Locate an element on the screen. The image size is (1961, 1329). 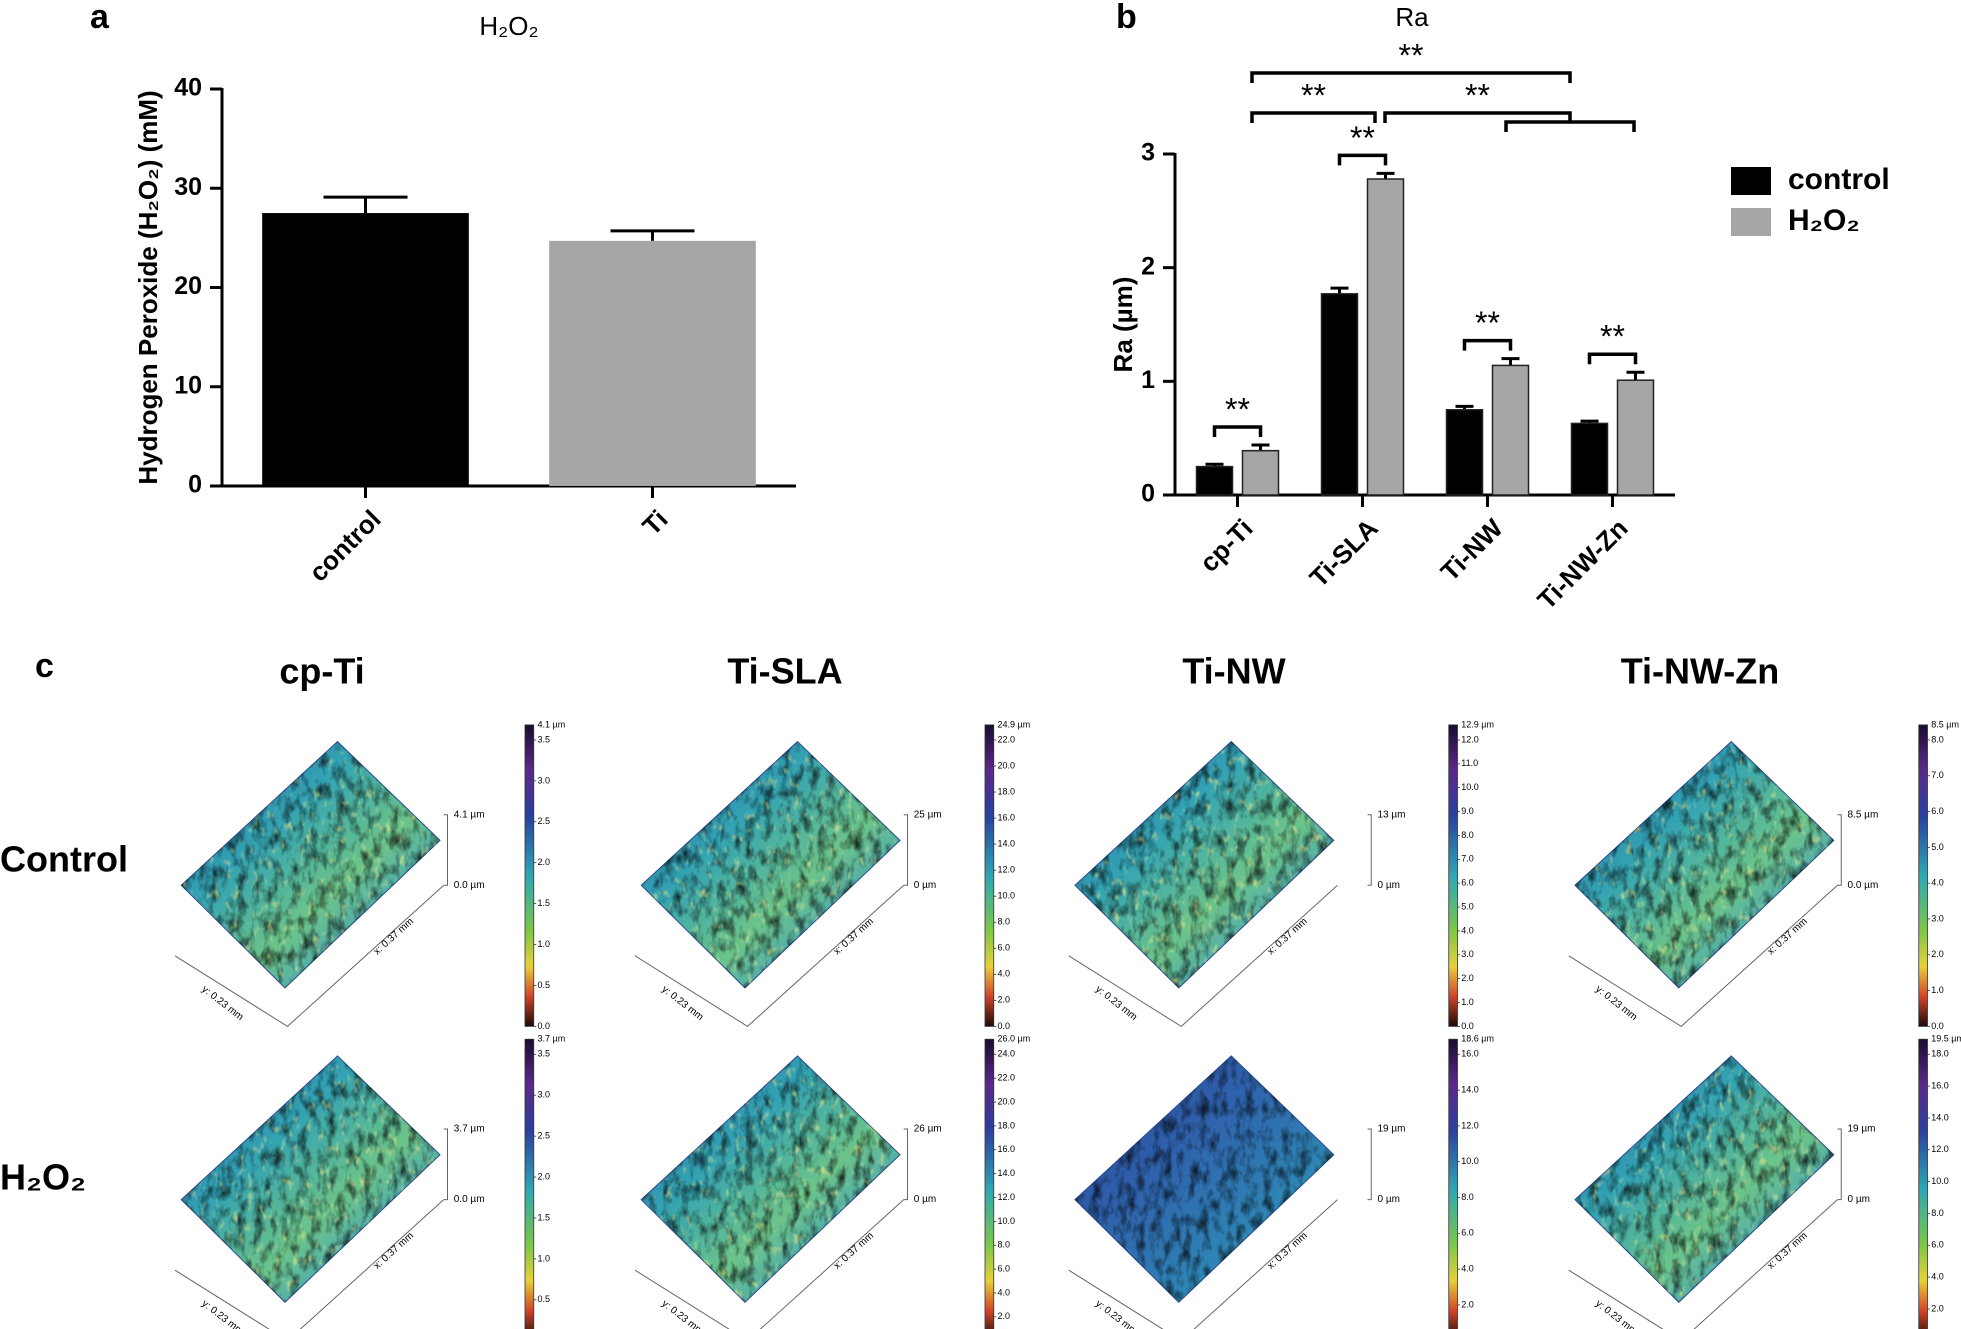
colorbar-max-label: 12.9 µm is located at coordinates (1477, 724).